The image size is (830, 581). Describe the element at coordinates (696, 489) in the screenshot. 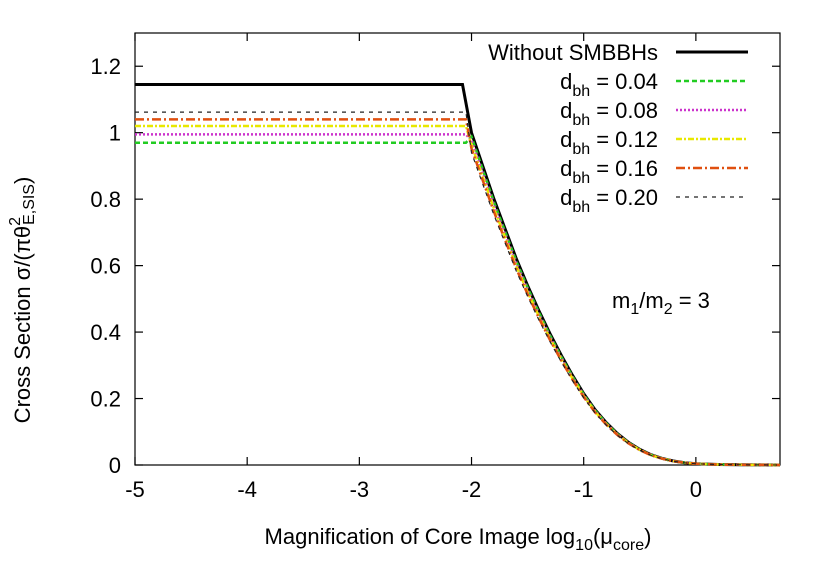

I see `x-tick-label: 0` at that location.